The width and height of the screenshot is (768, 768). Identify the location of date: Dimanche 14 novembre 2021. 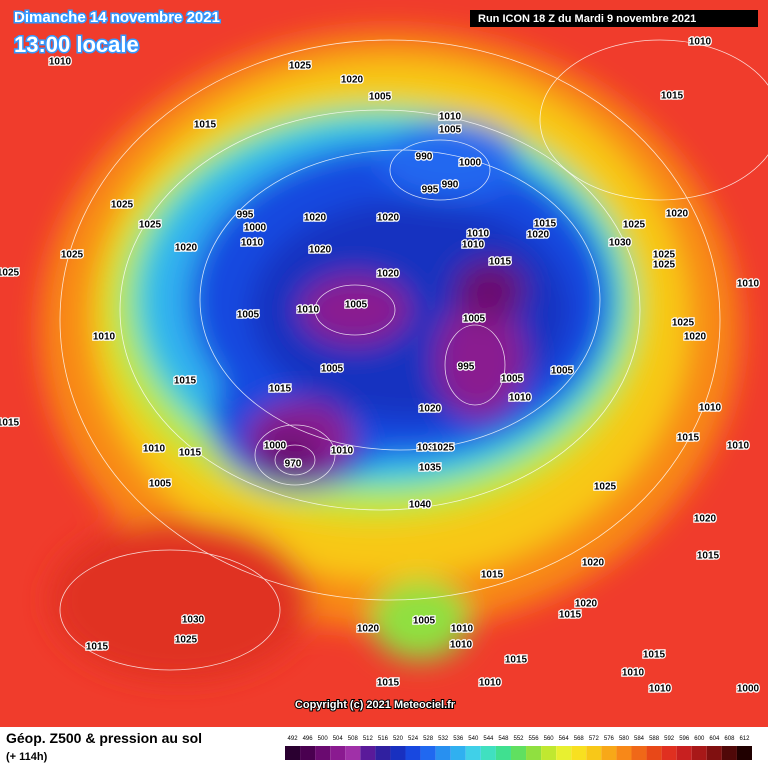
(117, 17).